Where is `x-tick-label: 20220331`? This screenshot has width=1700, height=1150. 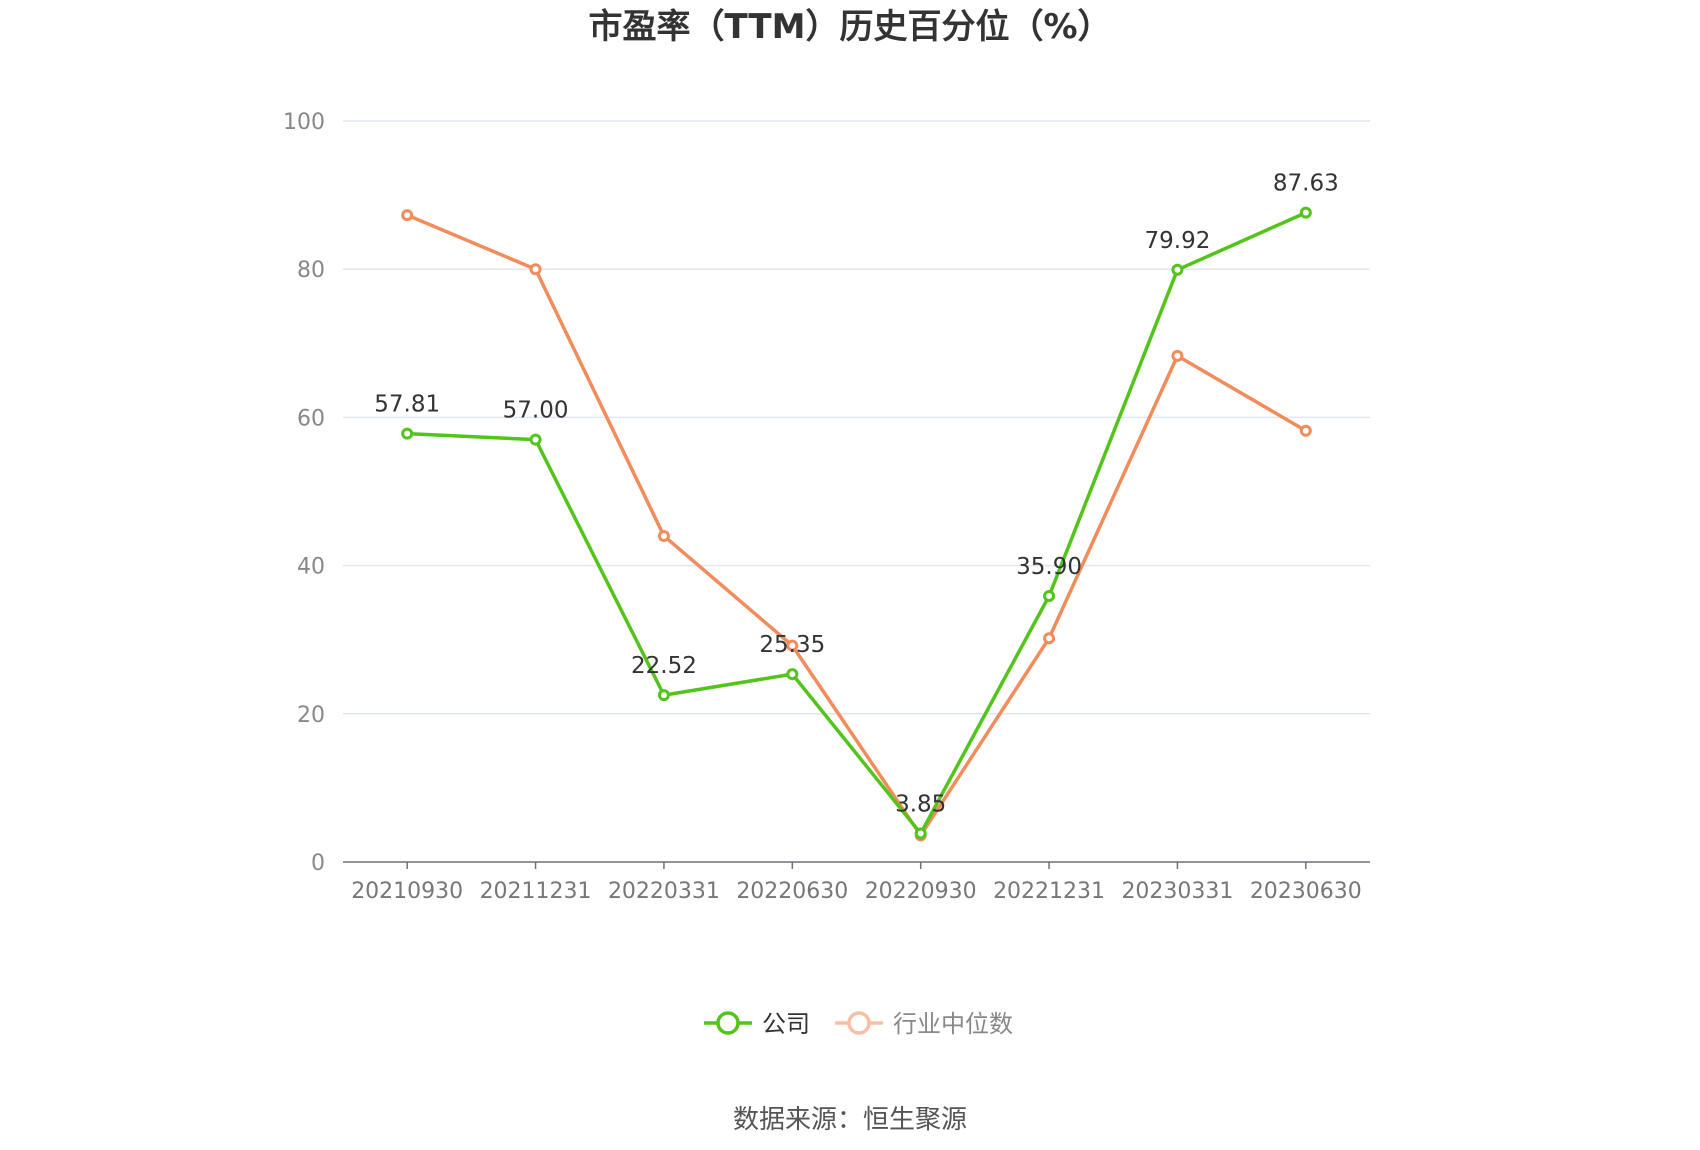
x-tick-label: 20220331 is located at coordinates (664, 891).